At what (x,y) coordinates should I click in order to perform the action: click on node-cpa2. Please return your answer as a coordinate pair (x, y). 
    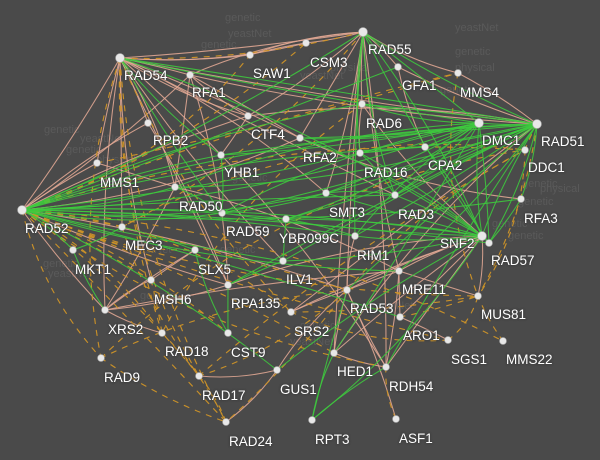
    Looking at the image, I should click on (425, 147).